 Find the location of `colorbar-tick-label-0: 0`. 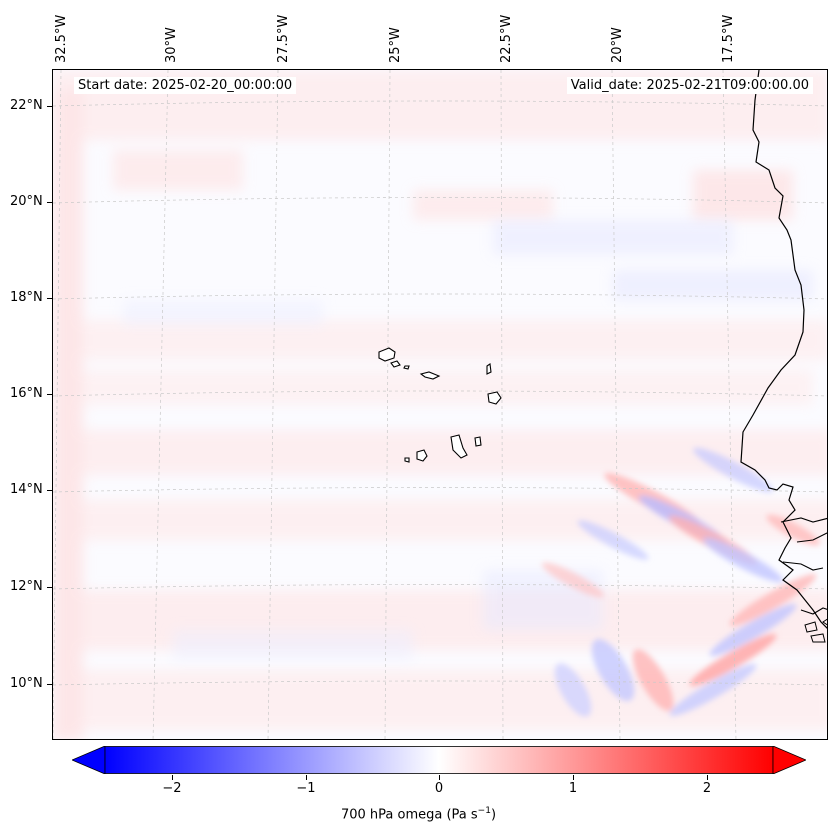

colorbar-tick-label-0: 0 is located at coordinates (439, 788).